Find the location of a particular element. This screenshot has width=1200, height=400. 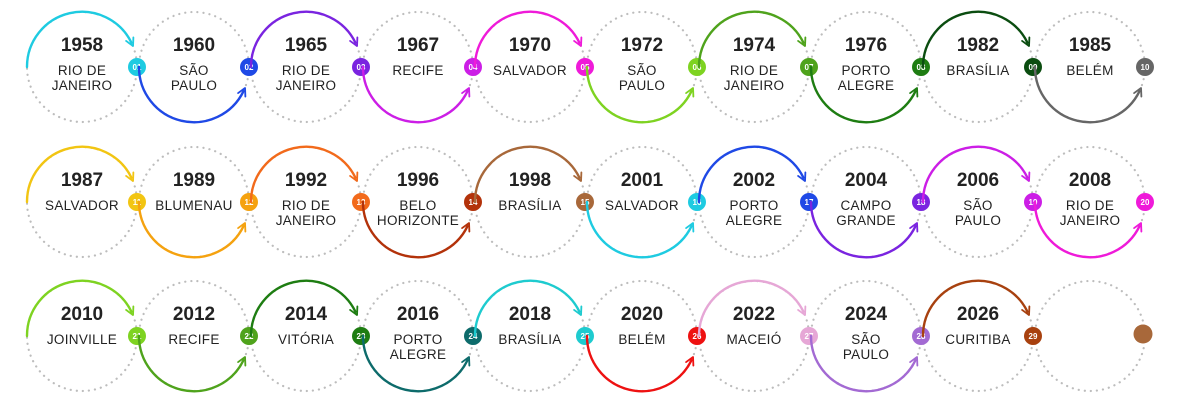

event-year: 1967 is located at coordinates (418, 45).